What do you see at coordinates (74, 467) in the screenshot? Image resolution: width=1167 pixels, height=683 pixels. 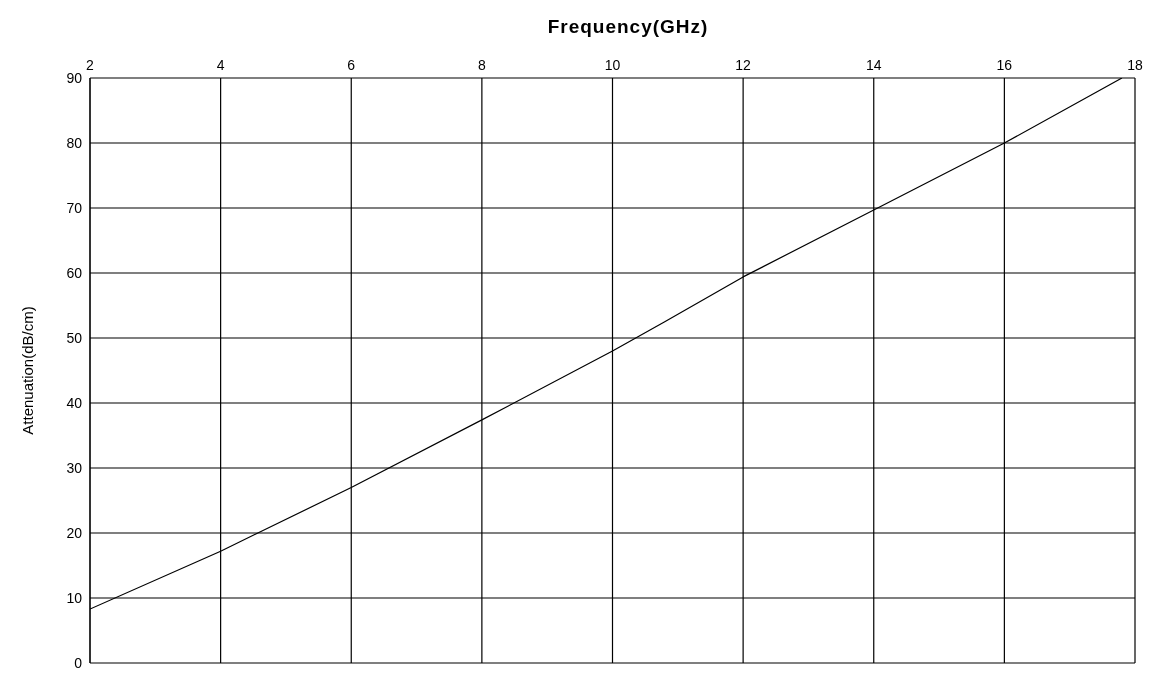 I see `y-tick-label: 30` at bounding box center [74, 467].